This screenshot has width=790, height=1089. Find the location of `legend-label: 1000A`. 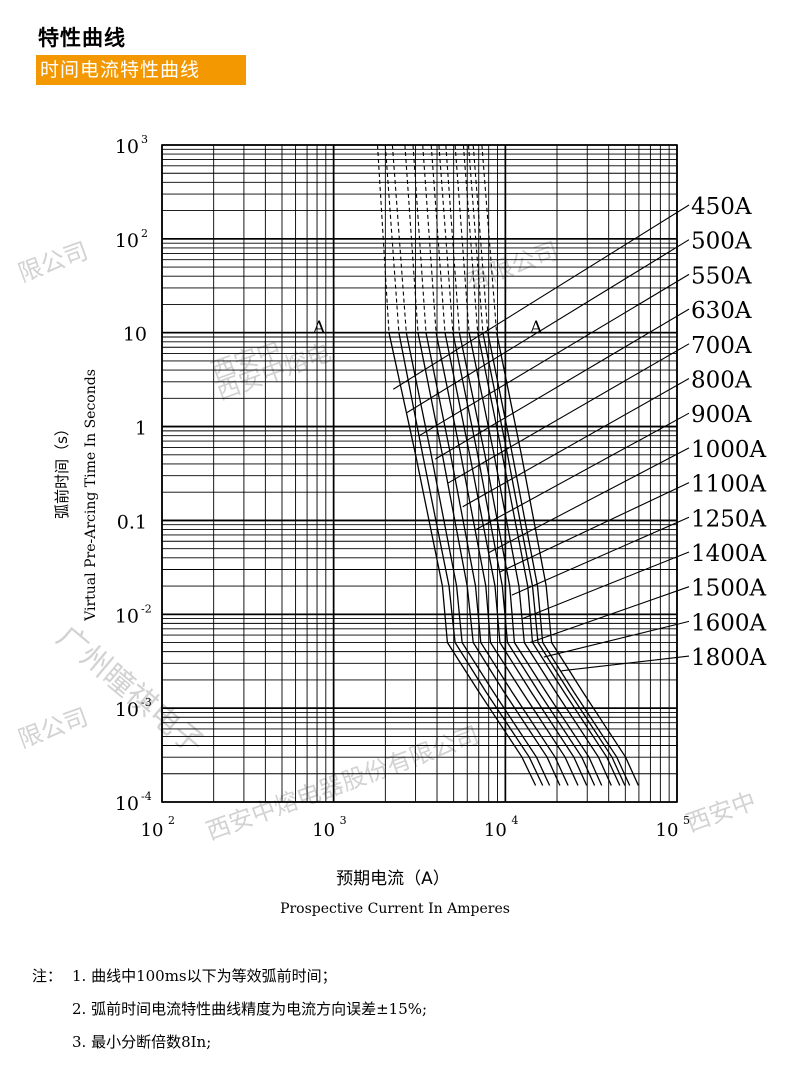

legend-label: 1000A is located at coordinates (729, 450).